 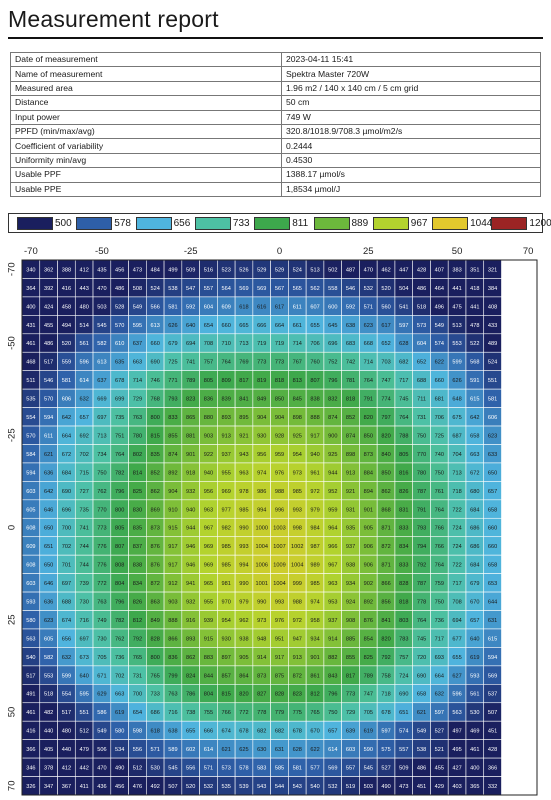 What do you see at coordinates (48, 381) in the screenshot?
I see `cell-value: 546` at bounding box center [48, 381].